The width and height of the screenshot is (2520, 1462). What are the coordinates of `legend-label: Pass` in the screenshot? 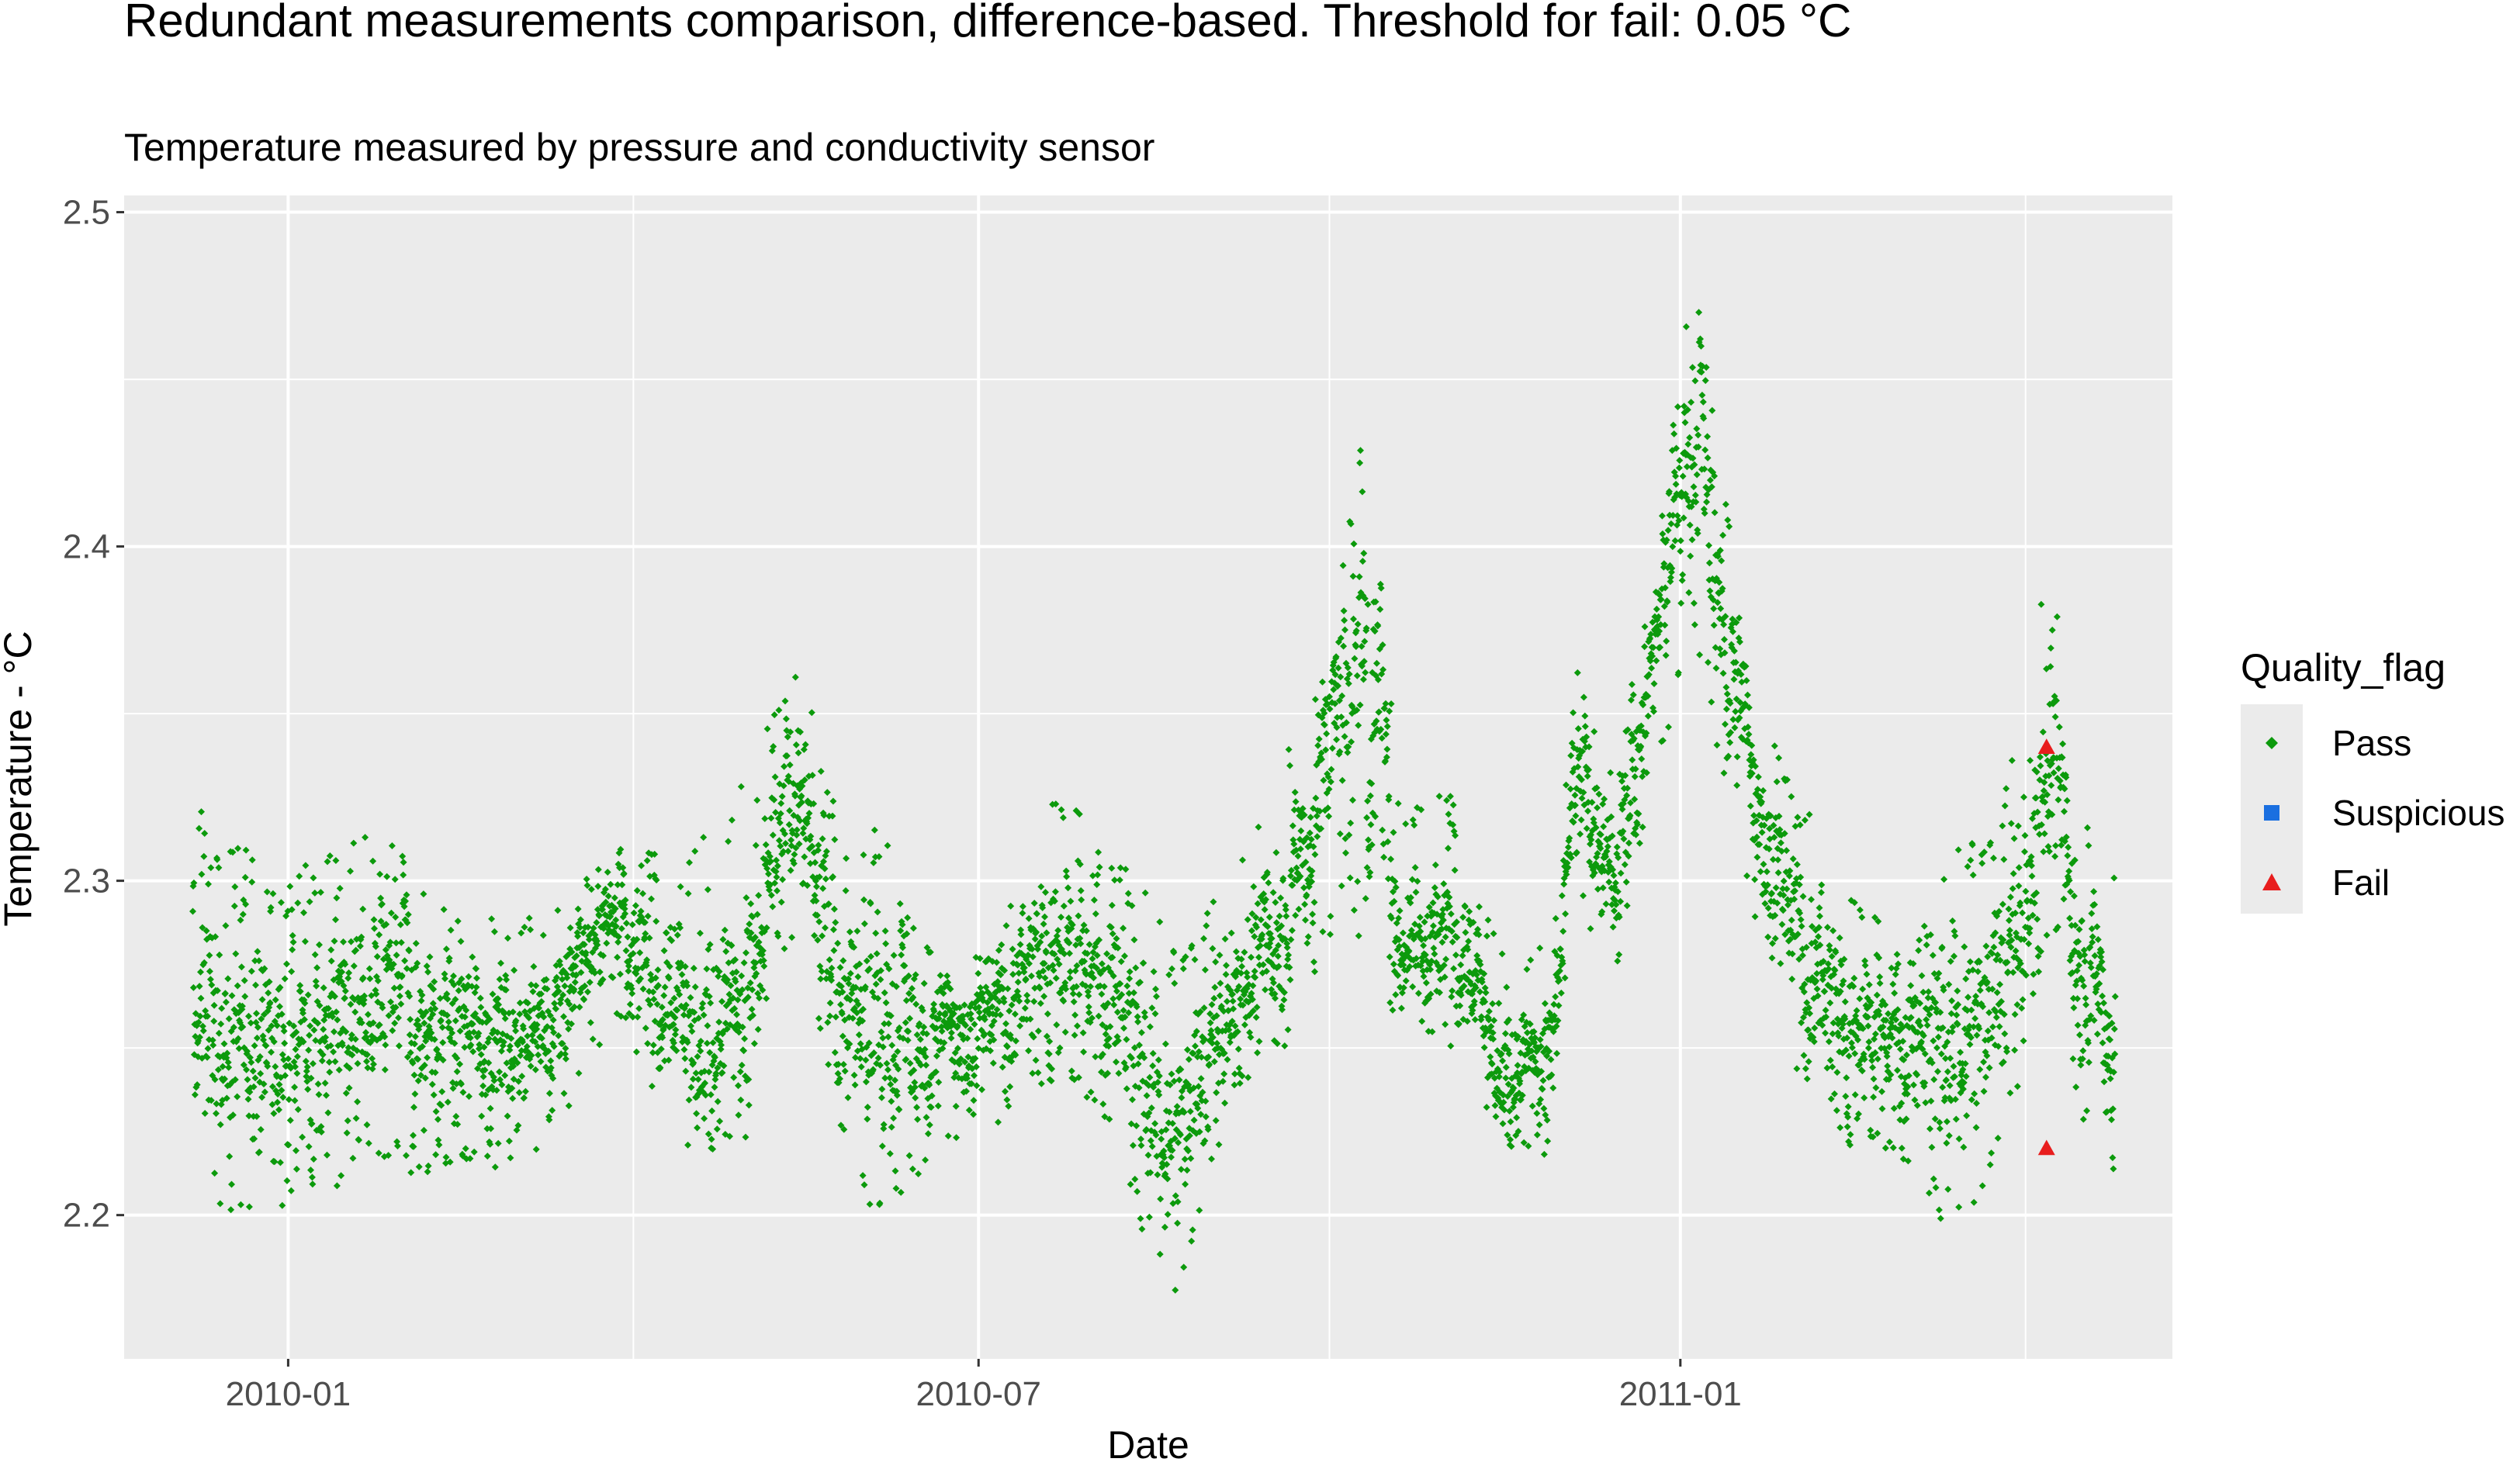 It's located at (2372, 743).